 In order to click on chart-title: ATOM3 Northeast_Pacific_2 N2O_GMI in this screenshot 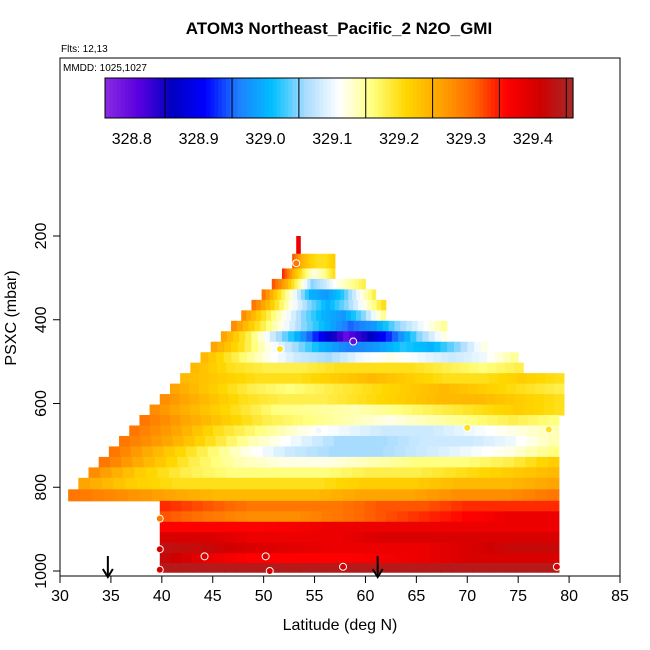, I will do `click(339, 28)`.